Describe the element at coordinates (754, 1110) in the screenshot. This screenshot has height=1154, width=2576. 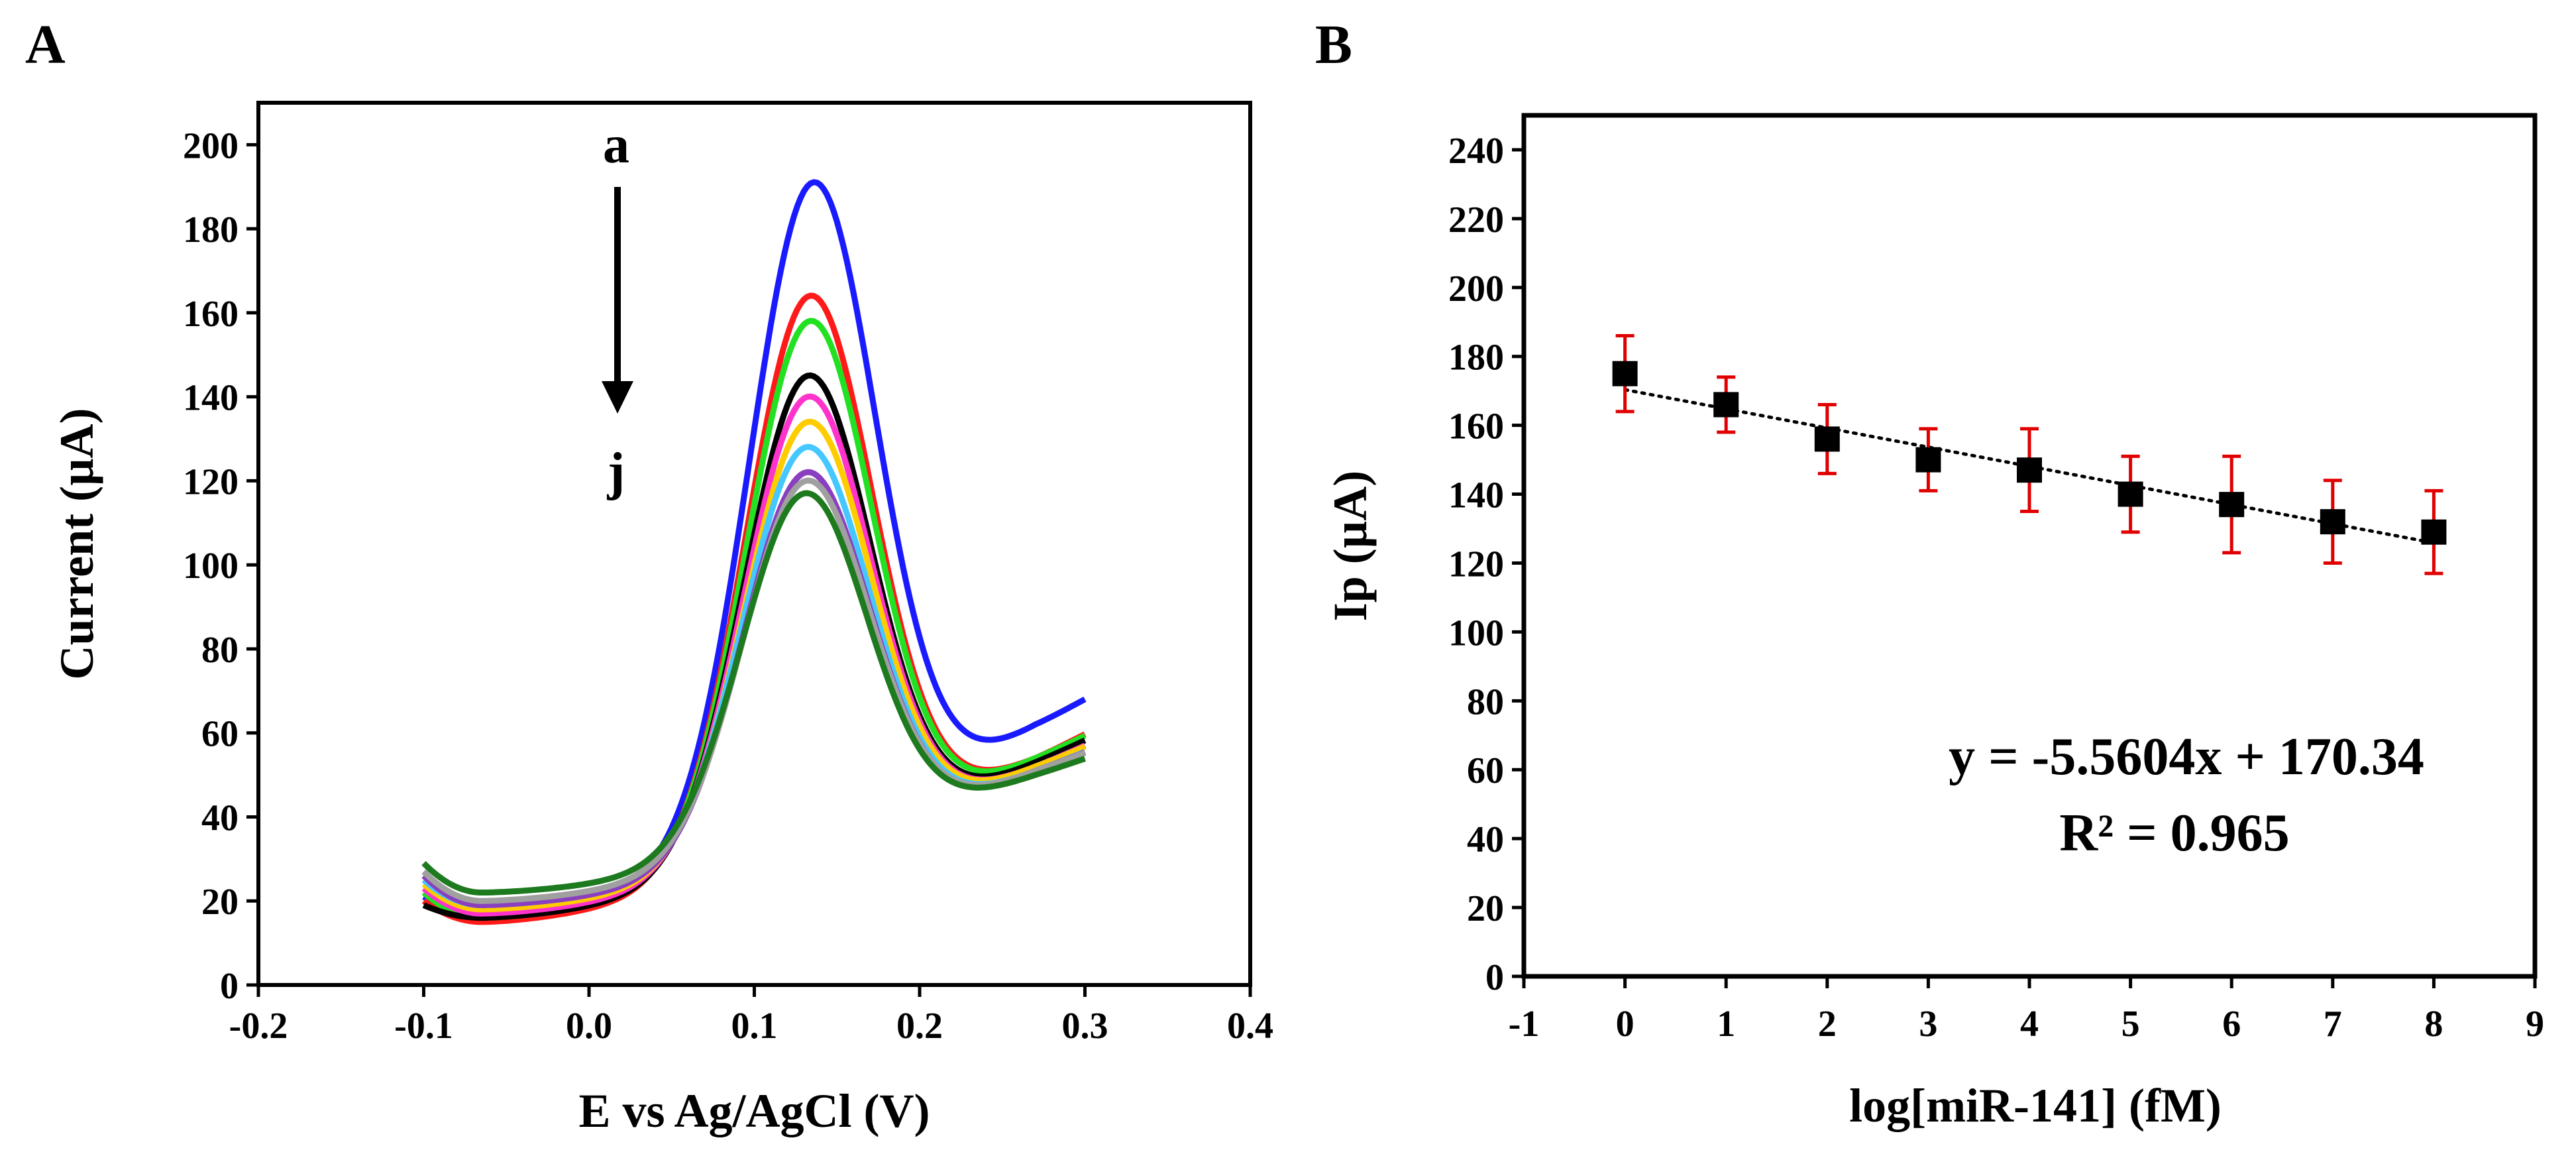
I see `panel-a-x-axis-title: E vs Ag/AgCl (V)` at that location.